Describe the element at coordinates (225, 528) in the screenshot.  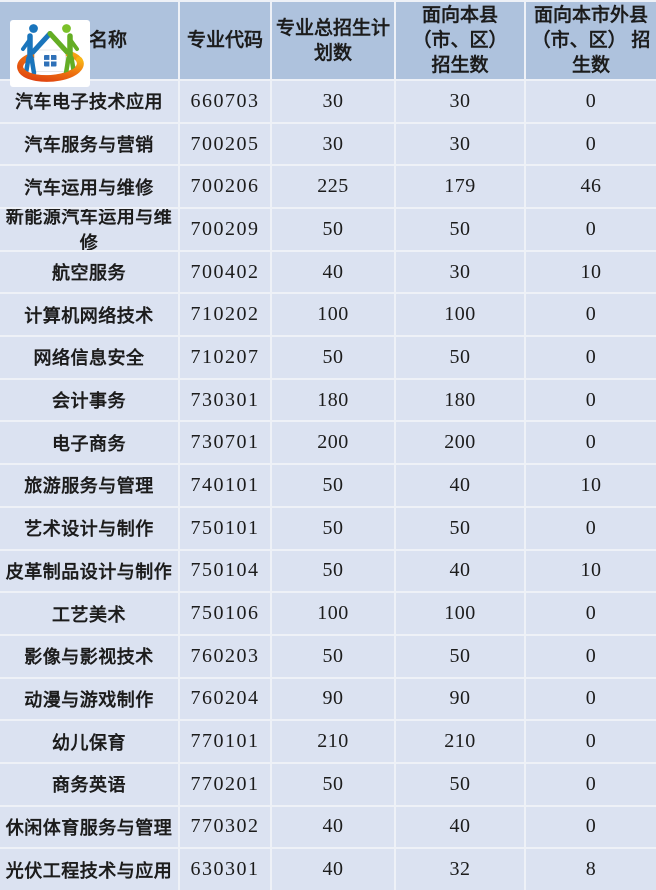
I see `major-code-cell: 750101` at that location.